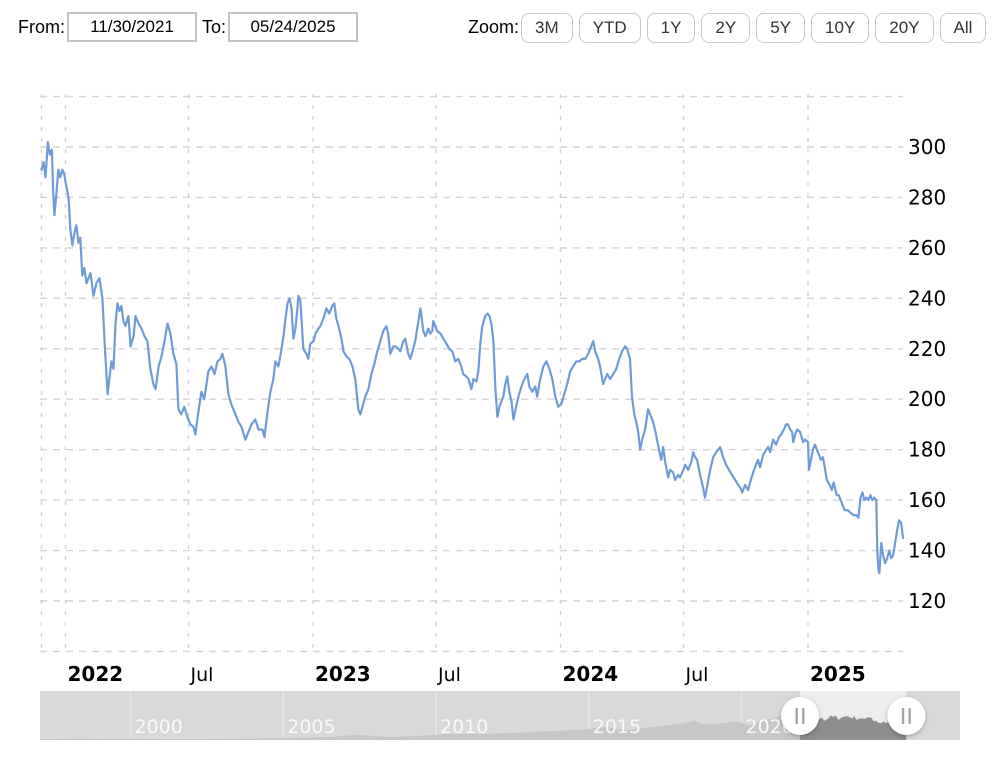 This screenshot has width=1000, height=759. What do you see at coordinates (617, 727) in the screenshot?
I see `navigator-year-label: 2015` at bounding box center [617, 727].